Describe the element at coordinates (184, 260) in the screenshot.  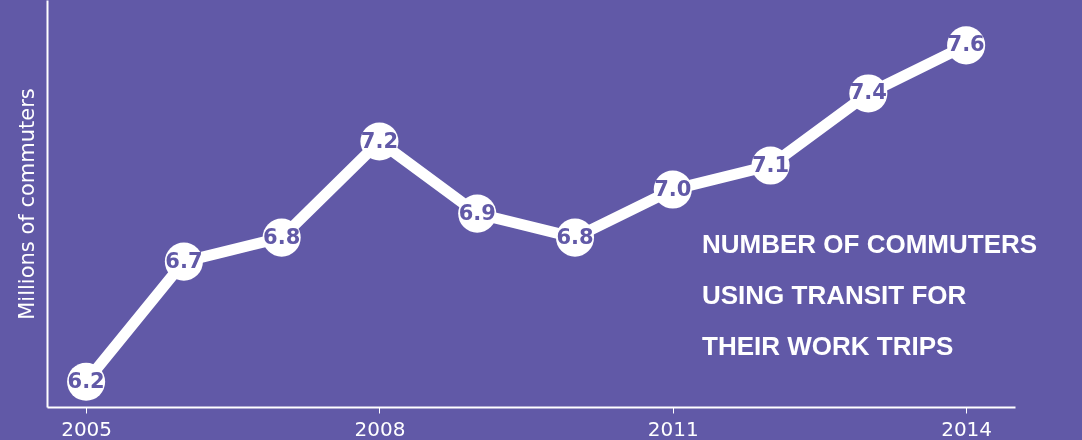
I see `data-label: 6.7` at that location.